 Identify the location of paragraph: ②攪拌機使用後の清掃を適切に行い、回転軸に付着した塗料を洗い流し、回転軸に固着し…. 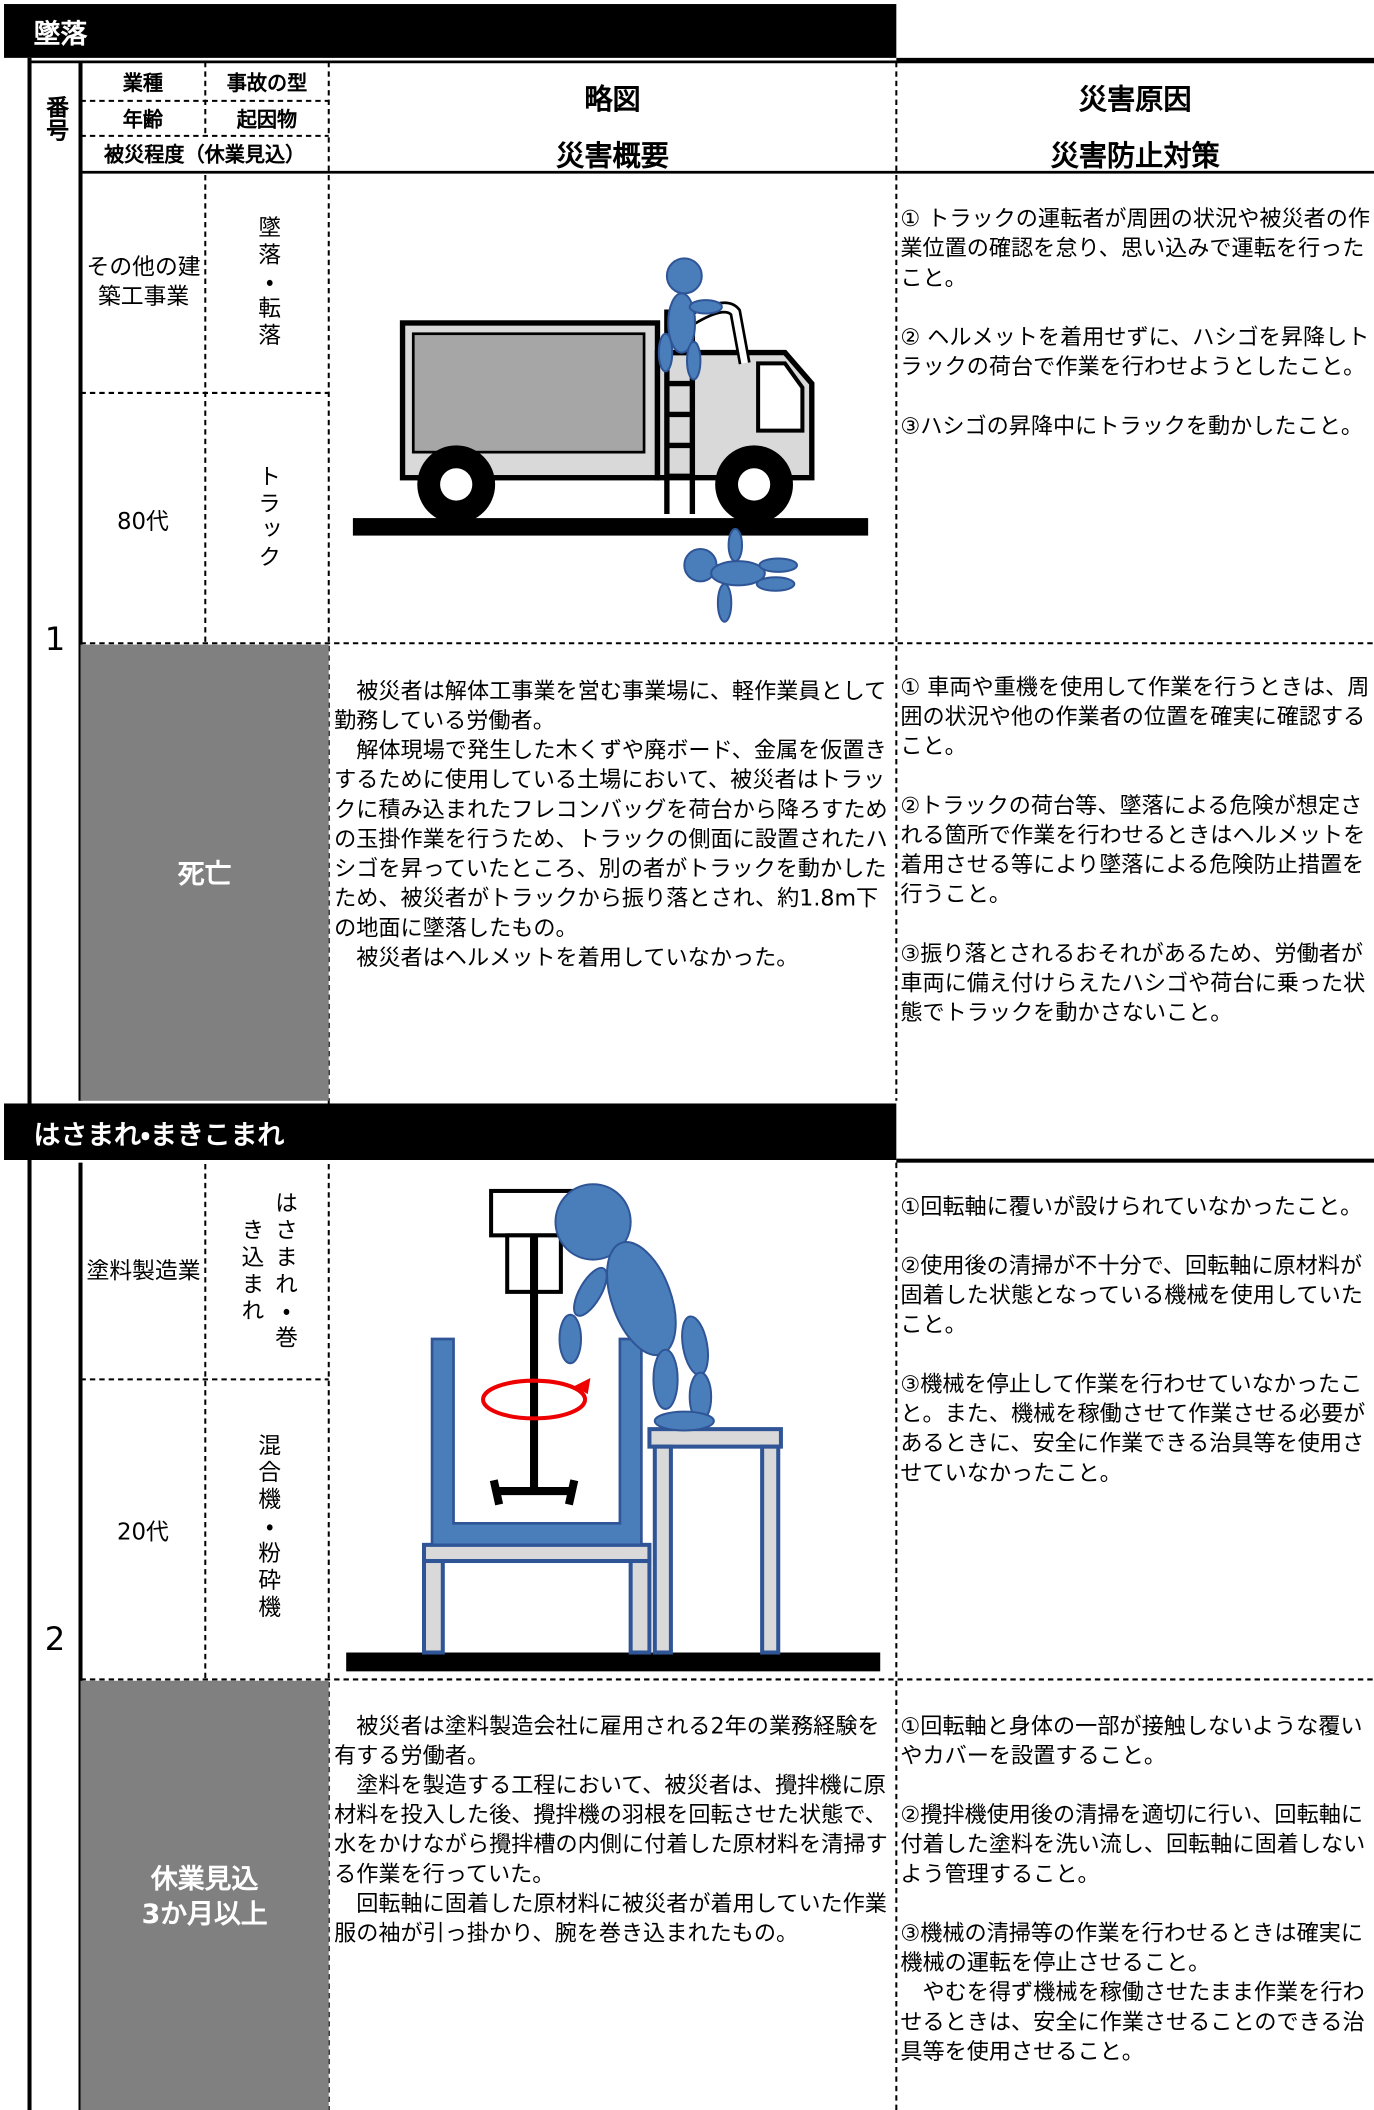
(1133, 1844).